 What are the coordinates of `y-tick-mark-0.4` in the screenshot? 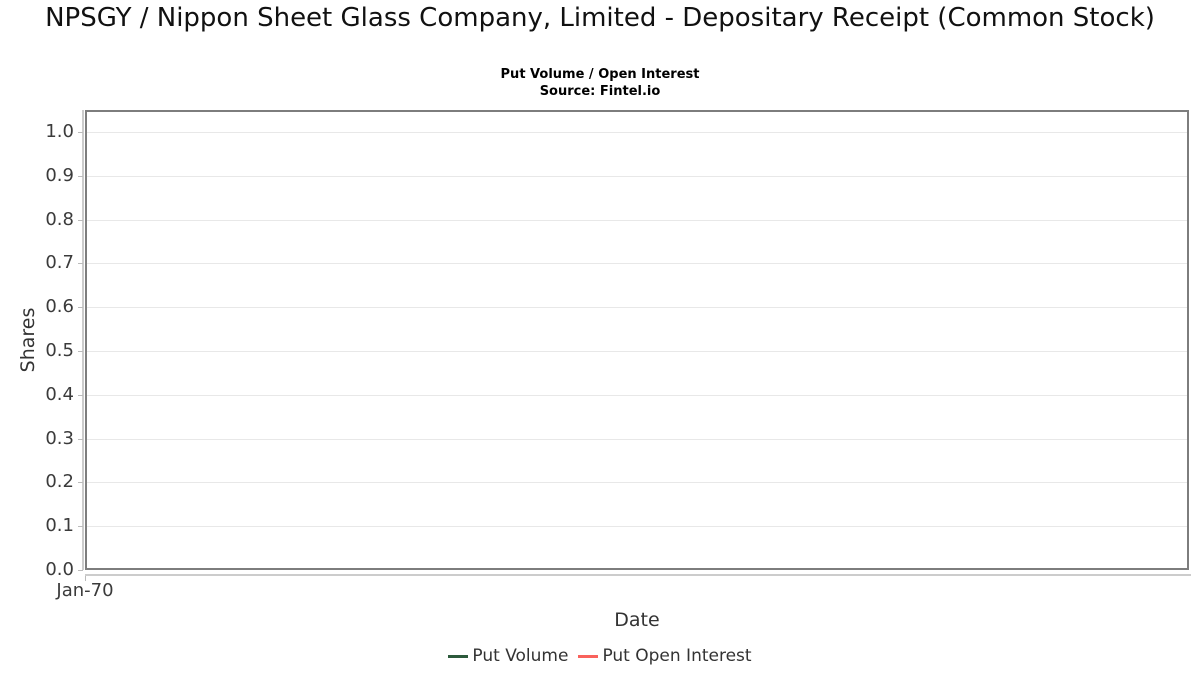 It's located at (80, 395).